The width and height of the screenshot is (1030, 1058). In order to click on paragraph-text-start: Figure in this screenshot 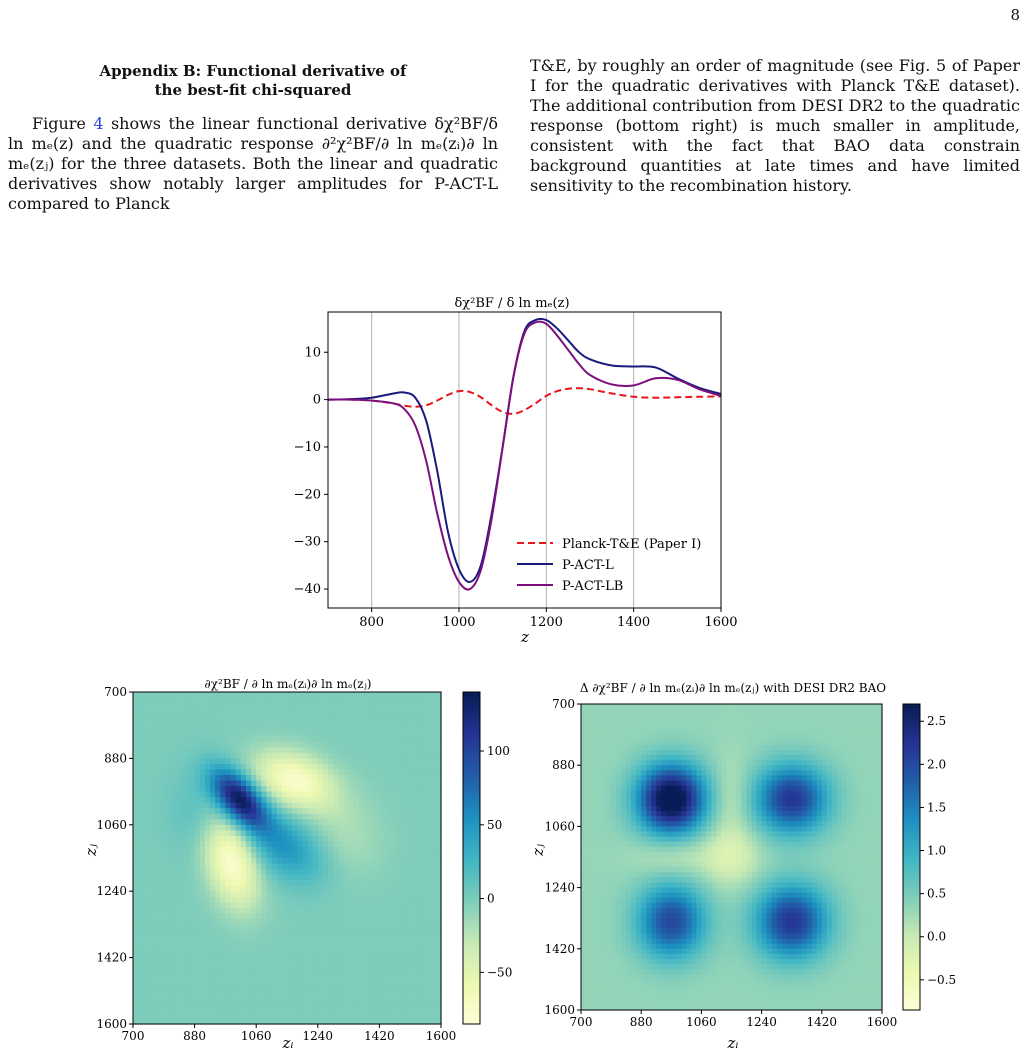, I will do `click(63, 123)`.